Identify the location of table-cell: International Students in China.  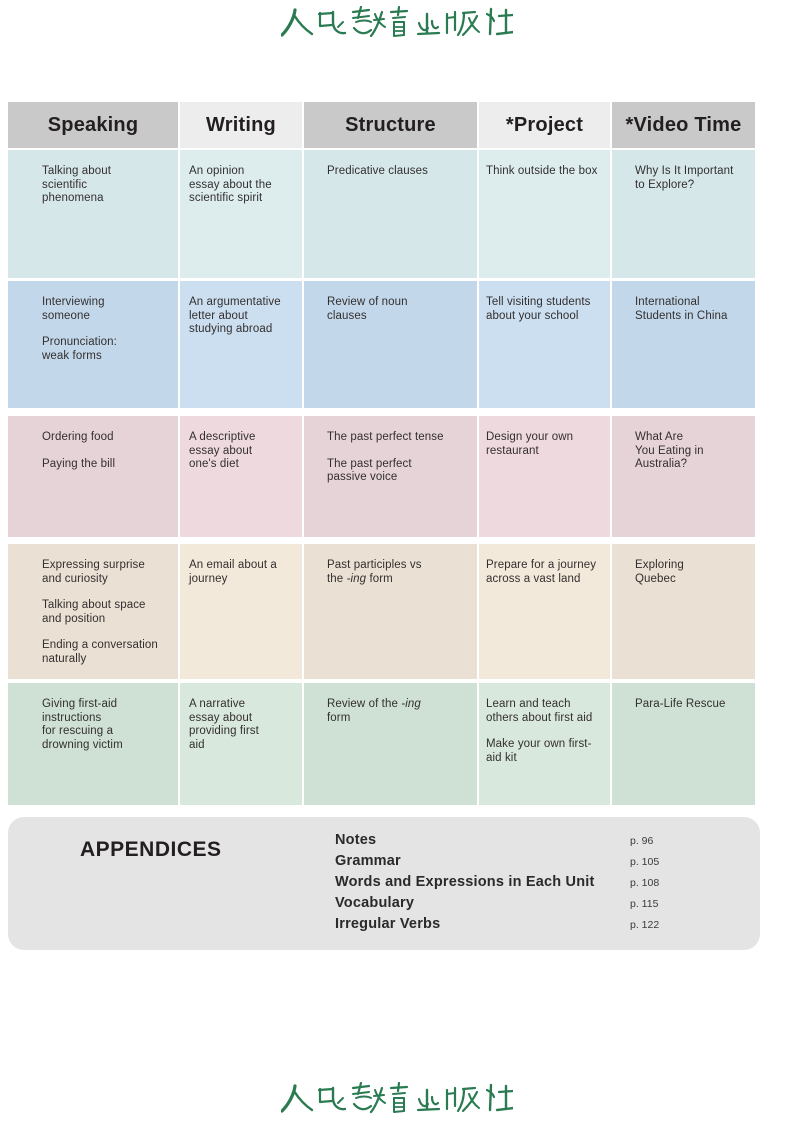
(683, 344).